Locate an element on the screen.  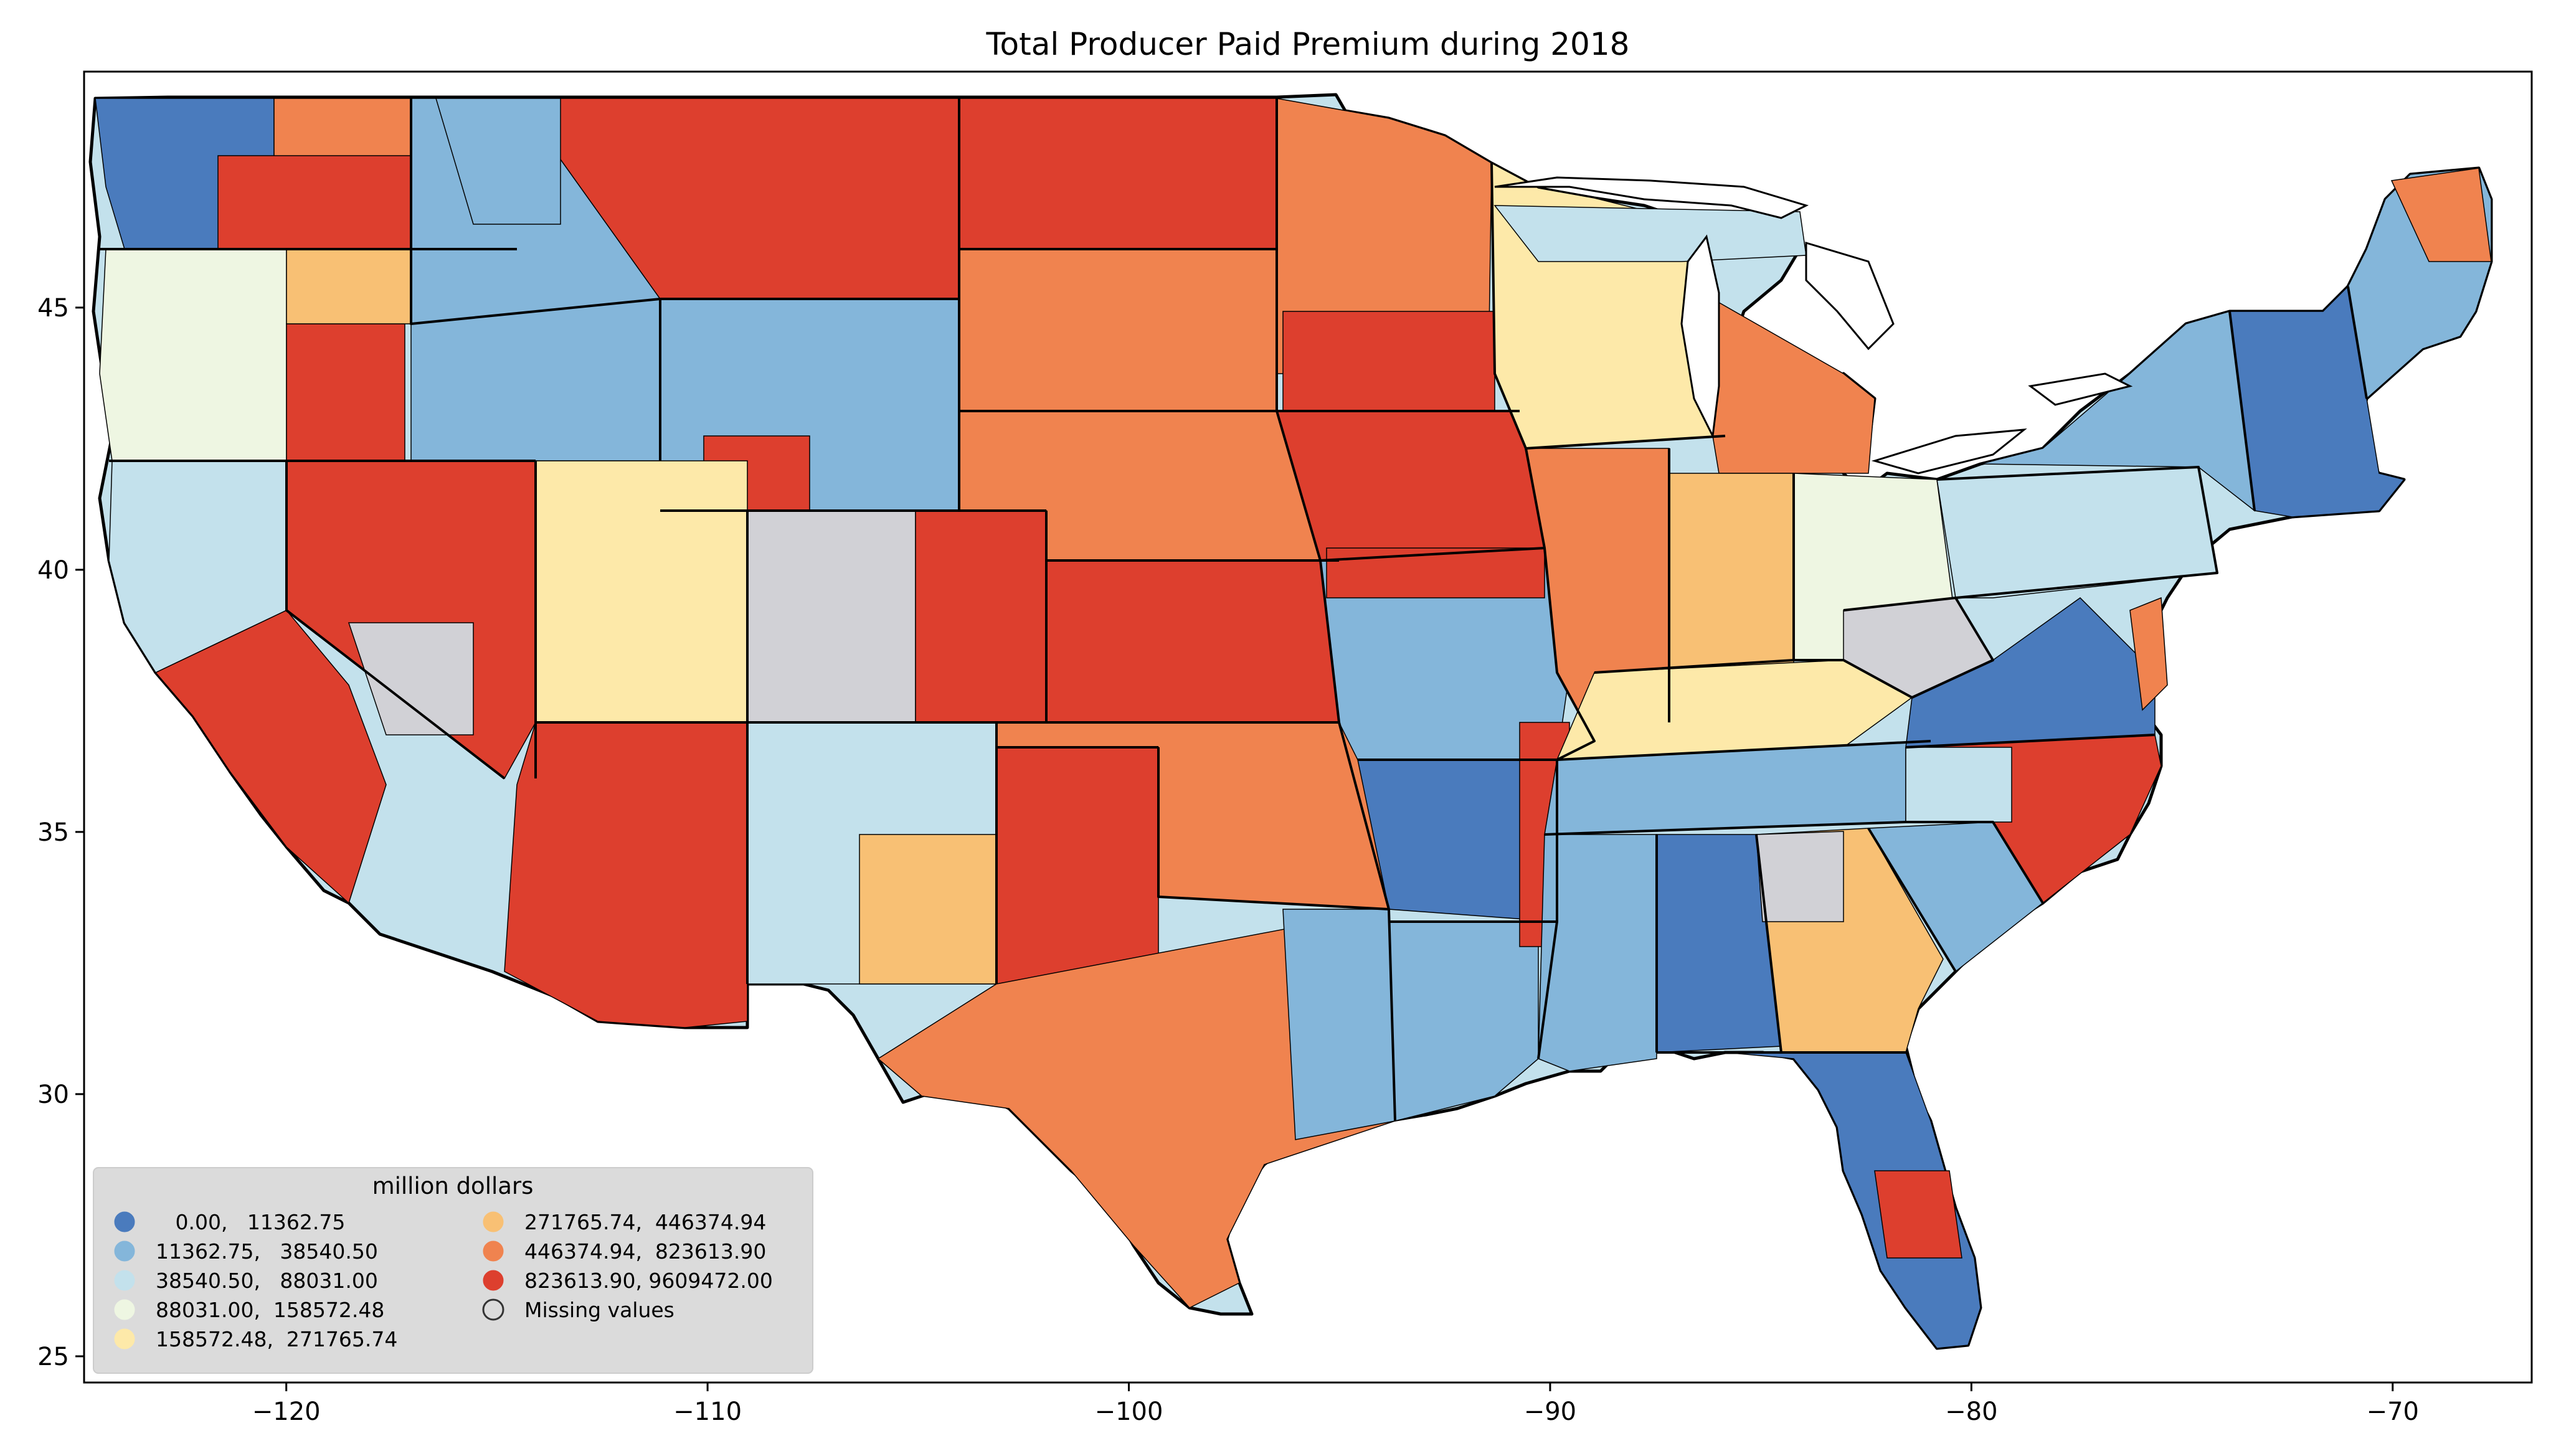
region-colorado-w is located at coordinates (831, 617).